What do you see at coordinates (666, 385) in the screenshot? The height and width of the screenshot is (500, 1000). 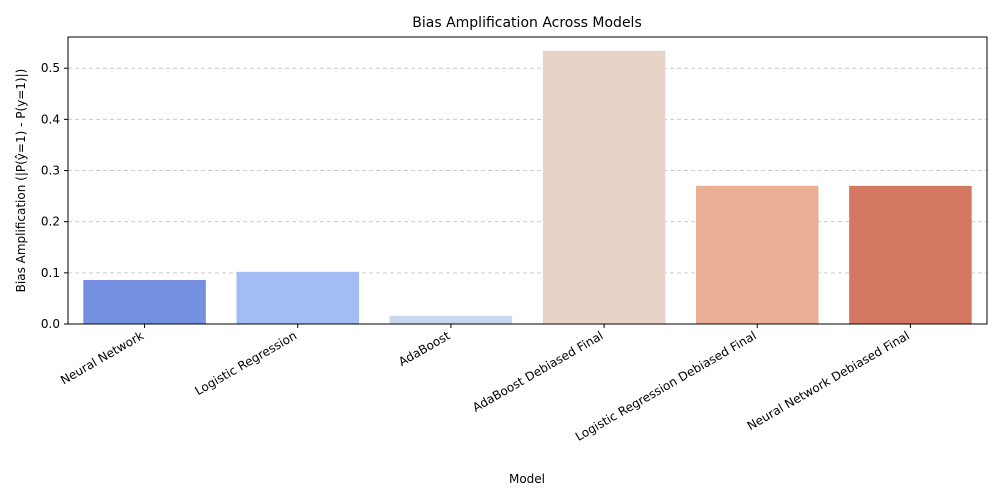 I see `x-tick-label: Logistic Regression Debiased Final` at bounding box center [666, 385].